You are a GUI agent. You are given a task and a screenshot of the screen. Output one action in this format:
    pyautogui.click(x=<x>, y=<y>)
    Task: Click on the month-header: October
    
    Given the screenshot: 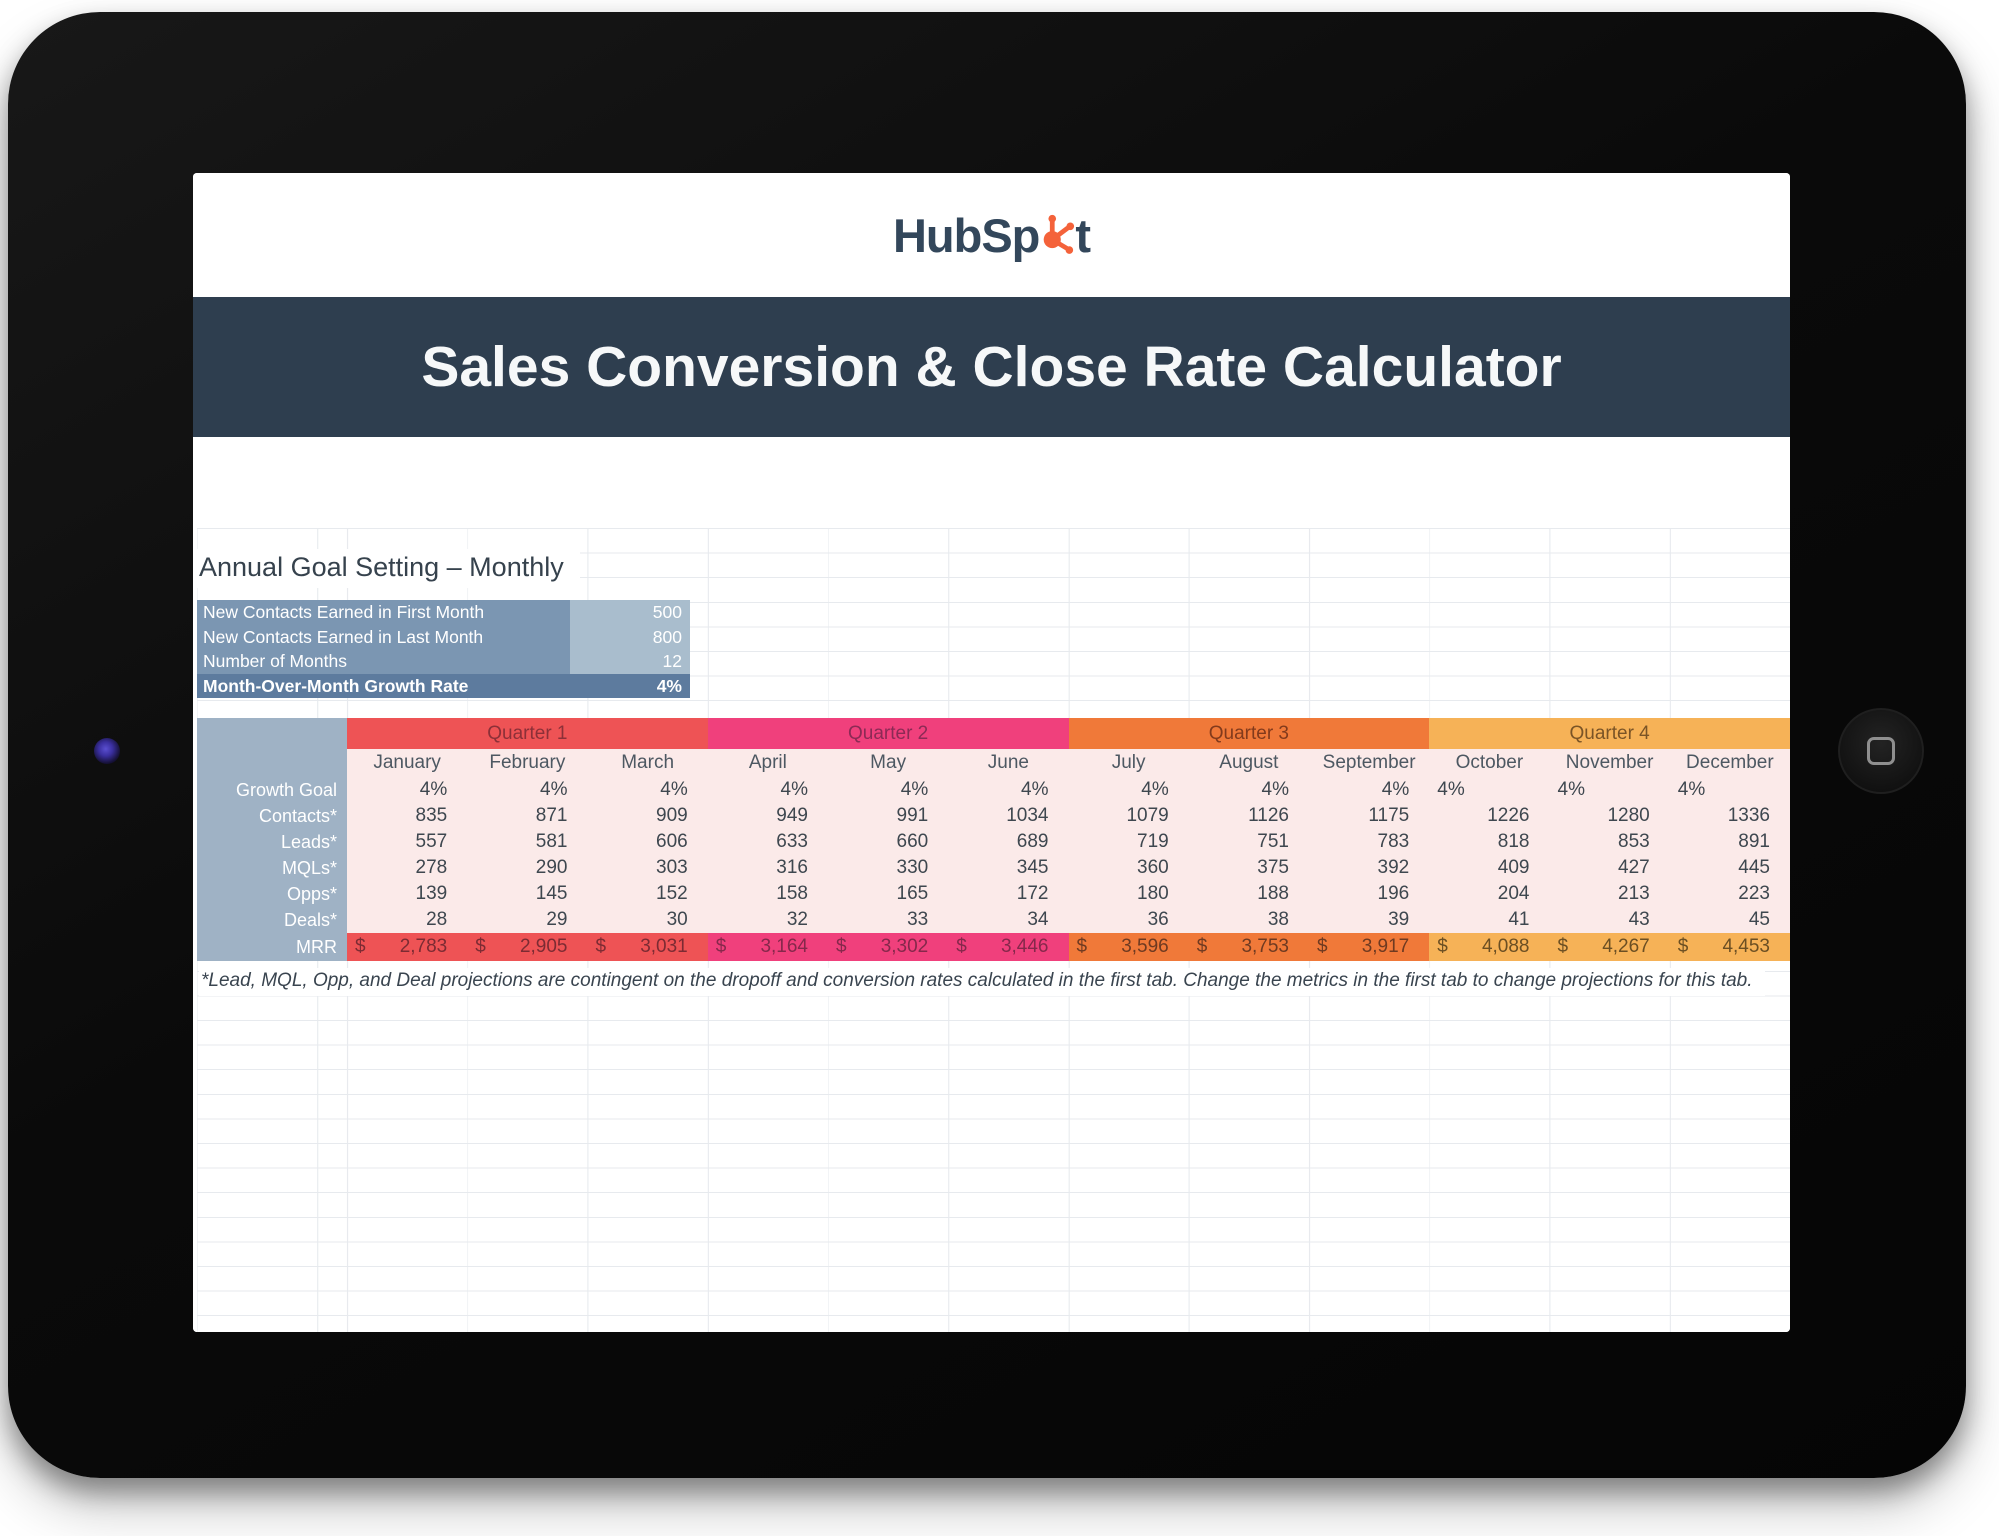 What is the action you would take?
    pyautogui.click(x=1489, y=763)
    